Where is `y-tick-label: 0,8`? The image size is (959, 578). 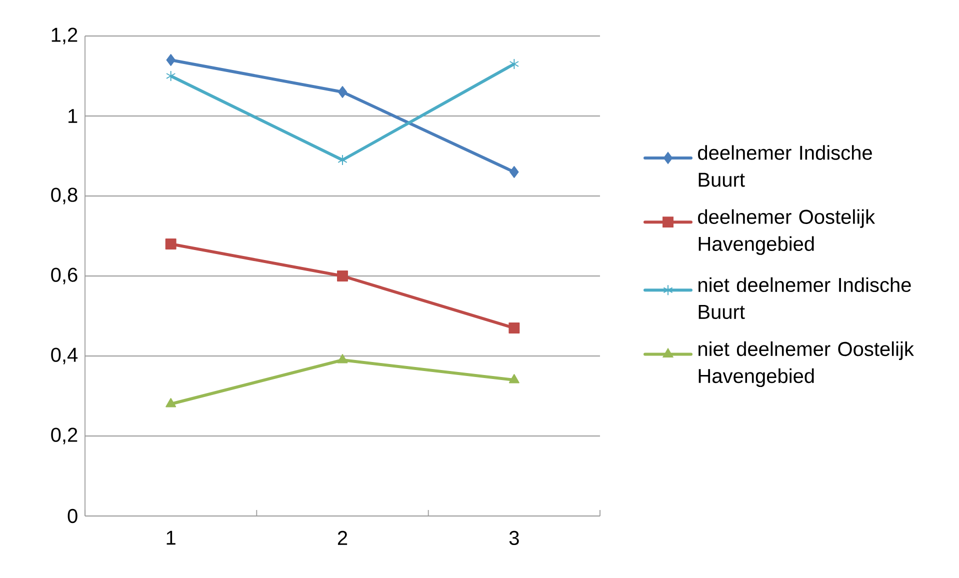
y-tick-label: 0,8 is located at coordinates (64, 196).